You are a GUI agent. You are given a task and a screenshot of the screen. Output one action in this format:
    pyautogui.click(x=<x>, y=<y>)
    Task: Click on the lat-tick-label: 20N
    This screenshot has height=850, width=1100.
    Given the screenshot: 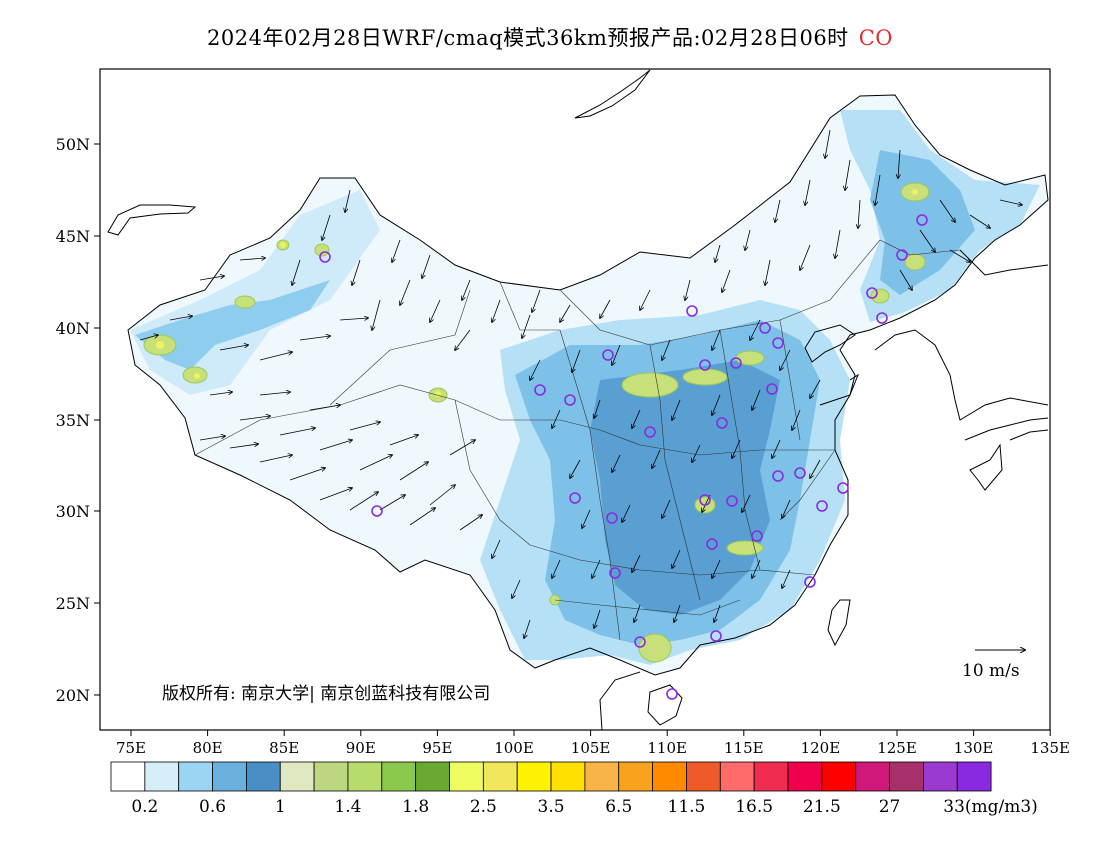 What is the action you would take?
    pyautogui.click(x=73, y=695)
    